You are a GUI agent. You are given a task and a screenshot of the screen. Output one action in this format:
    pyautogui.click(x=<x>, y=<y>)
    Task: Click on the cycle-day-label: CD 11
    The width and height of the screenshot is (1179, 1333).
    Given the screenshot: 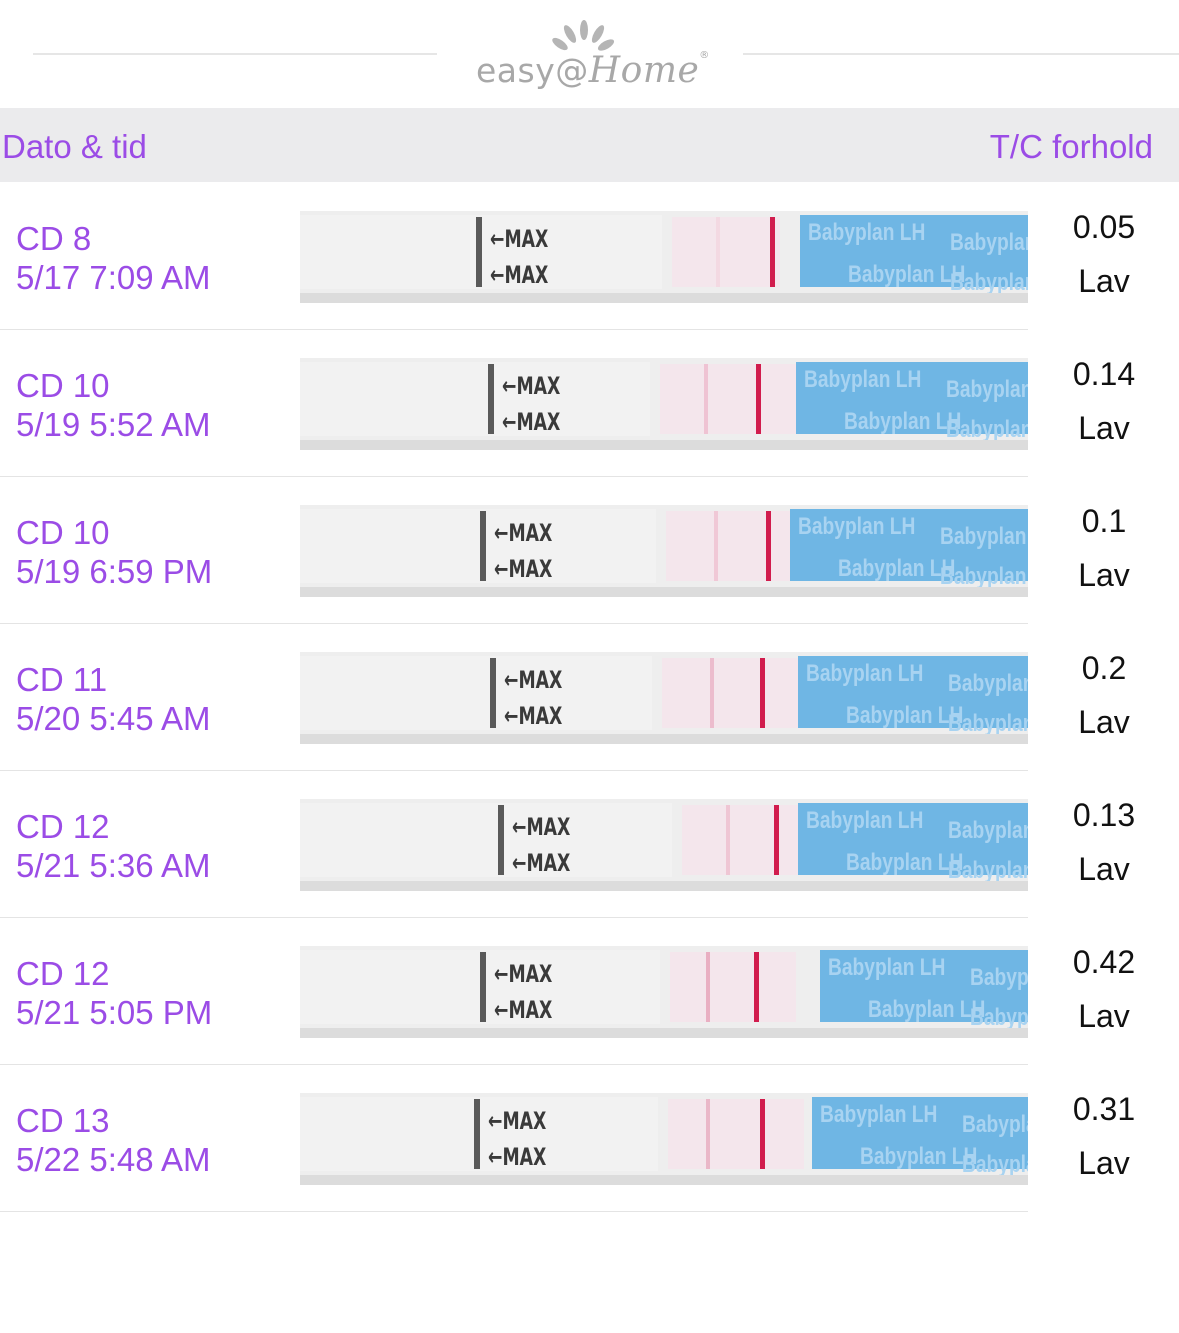 What is the action you would take?
    pyautogui.click(x=62, y=679)
    